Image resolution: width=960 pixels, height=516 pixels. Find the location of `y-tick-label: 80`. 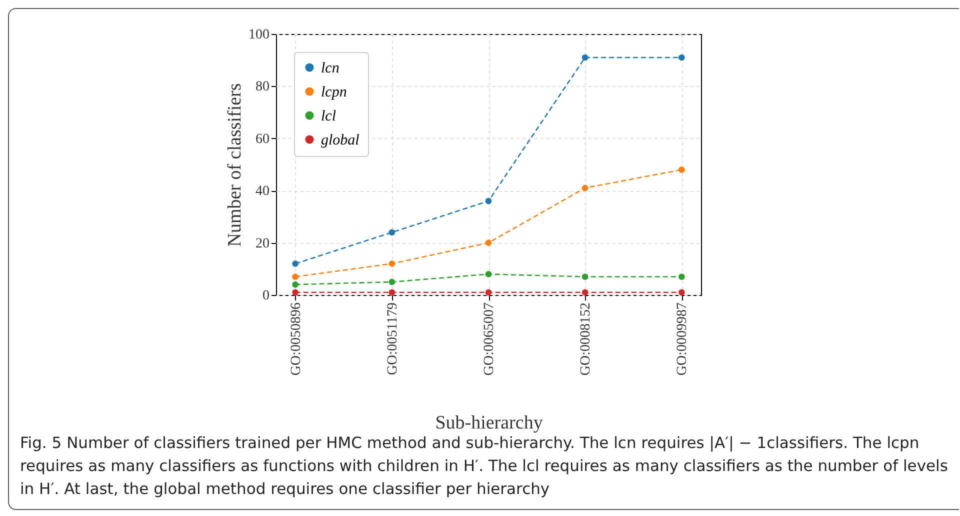

y-tick-label: 80 is located at coordinates (263, 87).